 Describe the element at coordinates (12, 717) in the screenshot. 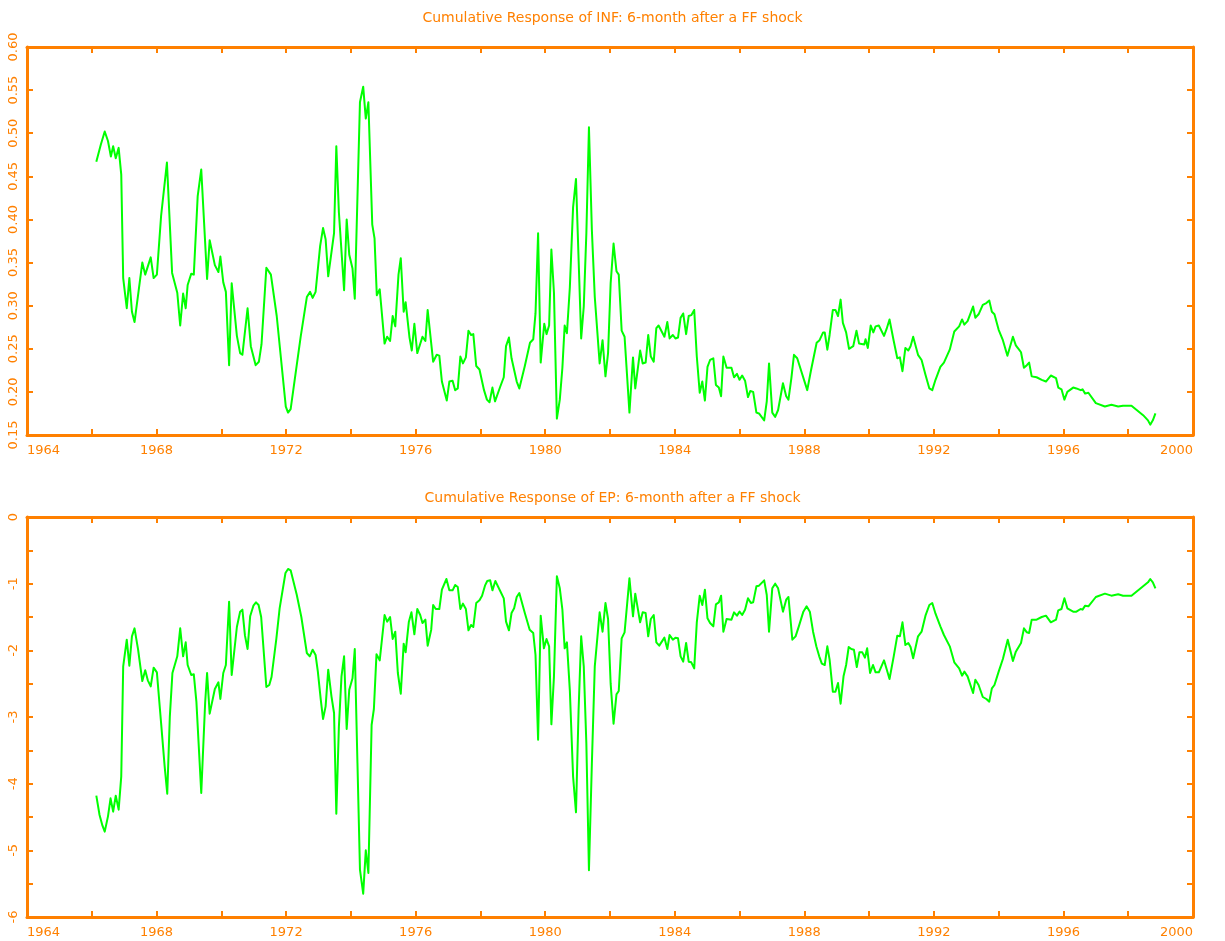

I see `y-tick-label: -3` at that location.